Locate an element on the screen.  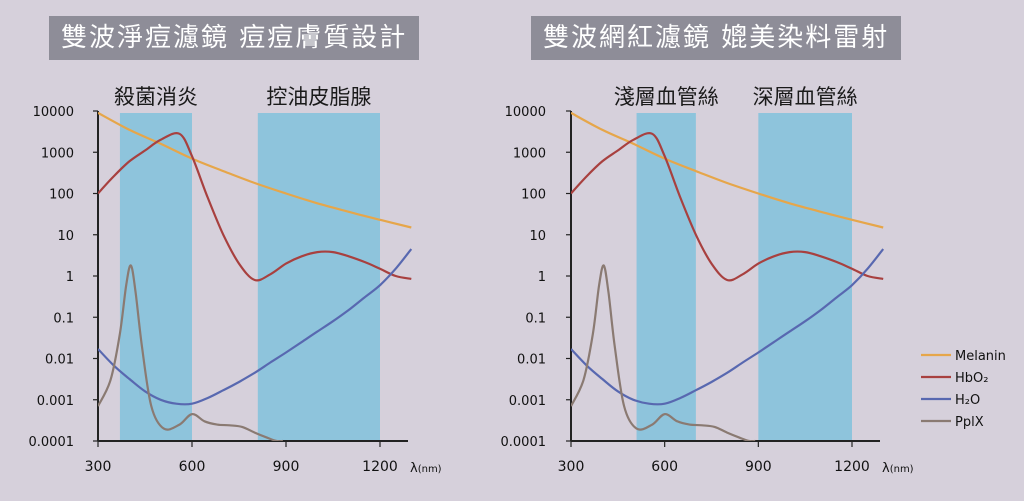
right-x-axis-label-unit: (nm) is located at coordinates (902, 469).